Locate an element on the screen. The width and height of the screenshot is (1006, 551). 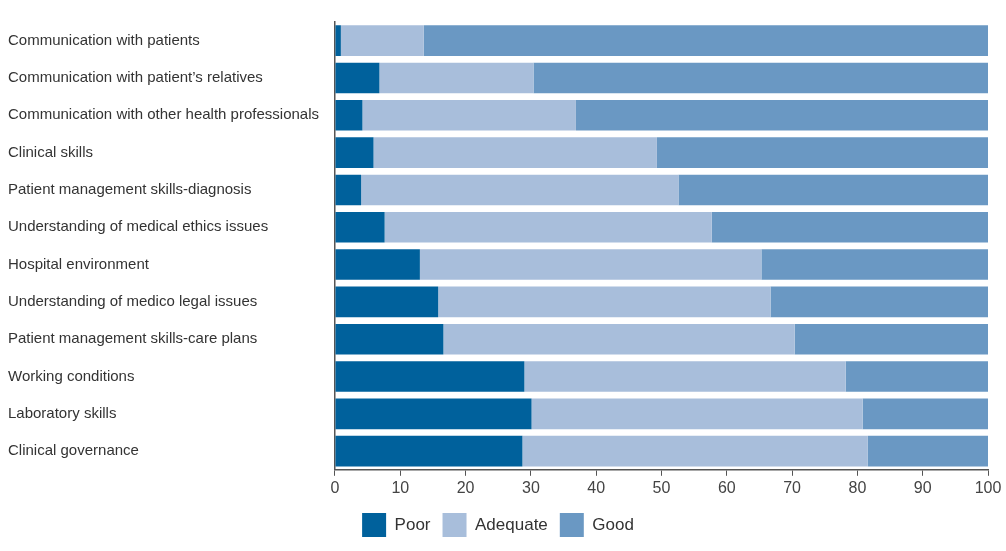
legend-label: Poor is located at coordinates (412, 524).